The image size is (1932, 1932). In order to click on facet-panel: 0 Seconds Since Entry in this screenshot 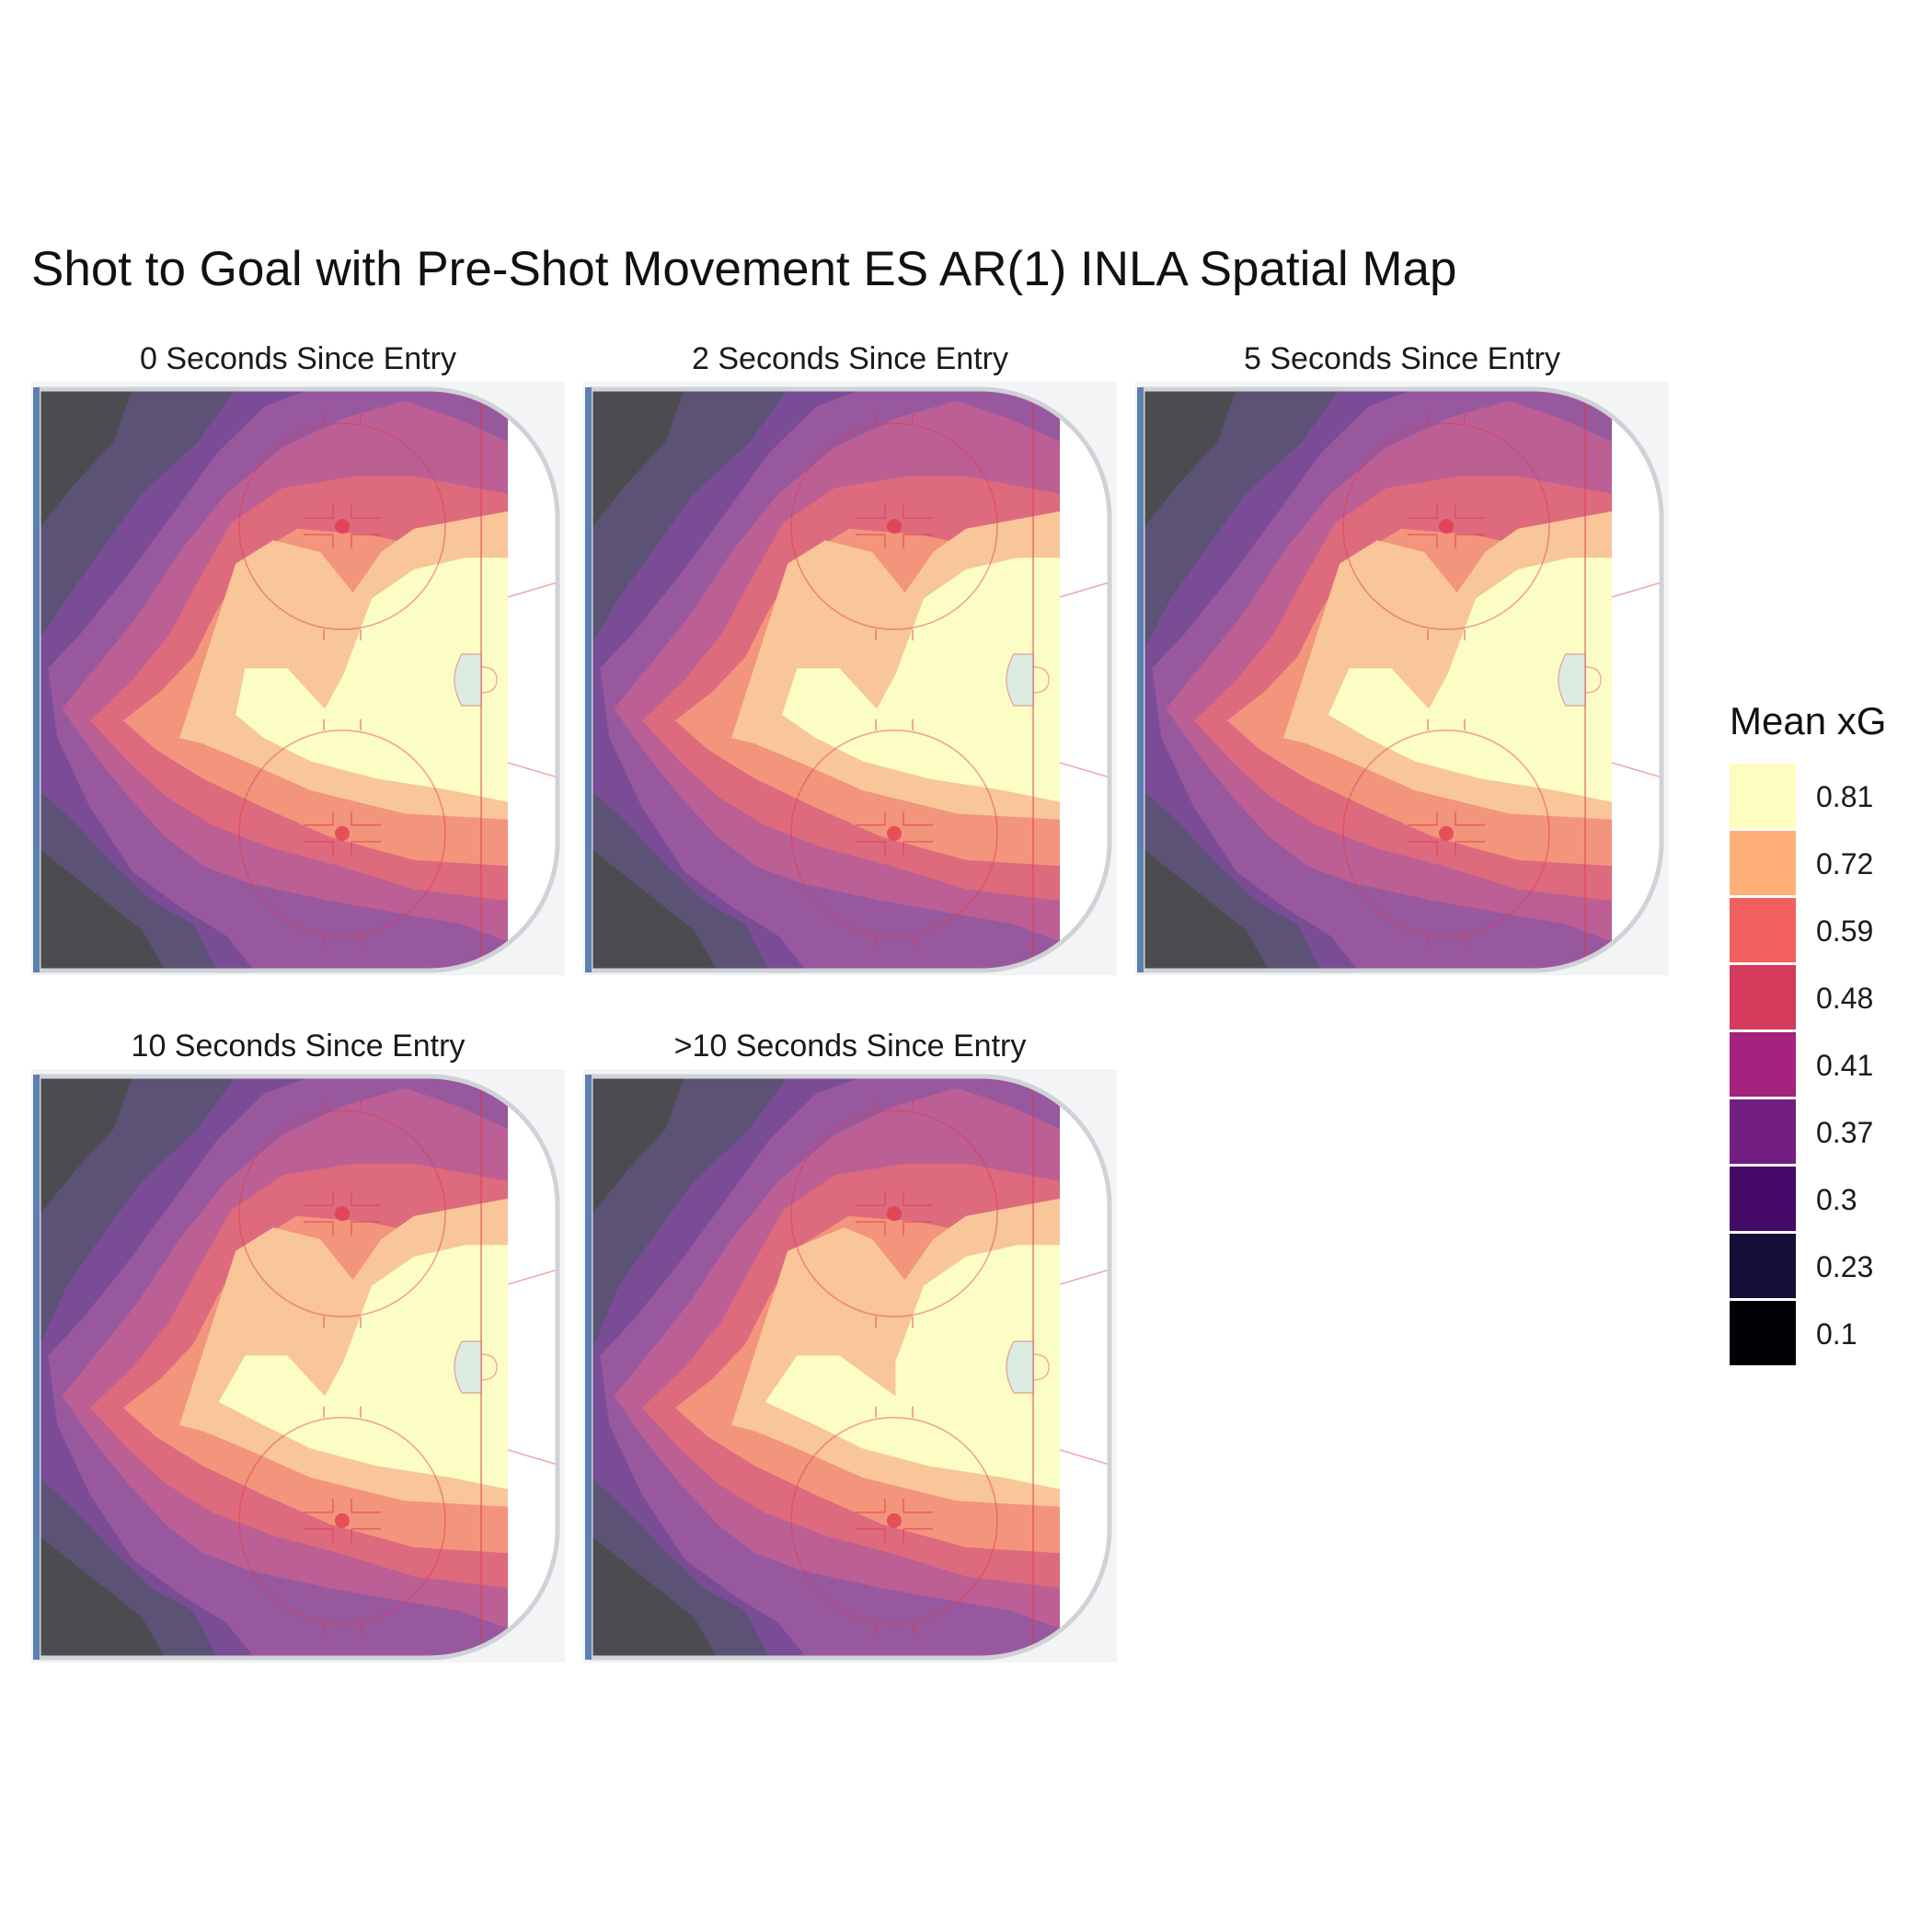, I will do `click(298, 655)`.